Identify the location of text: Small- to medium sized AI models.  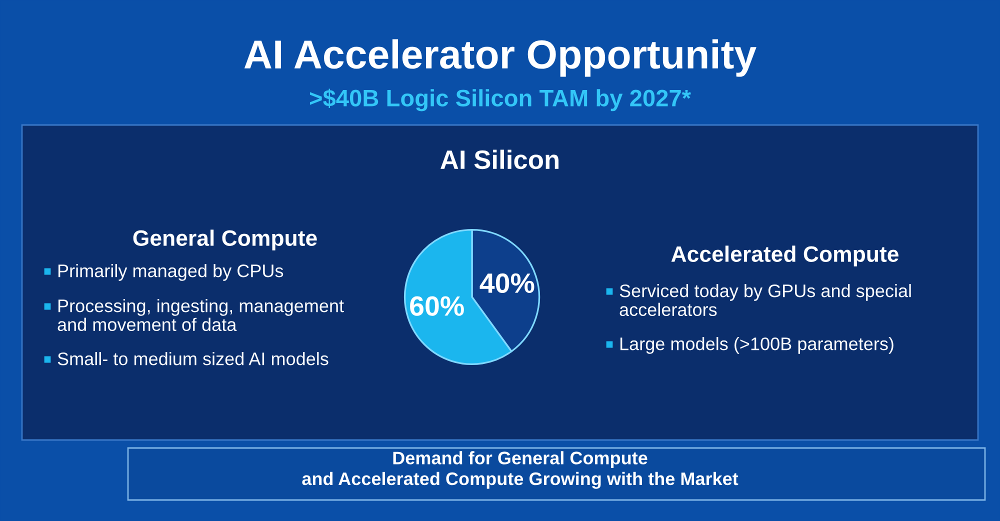
(193, 359).